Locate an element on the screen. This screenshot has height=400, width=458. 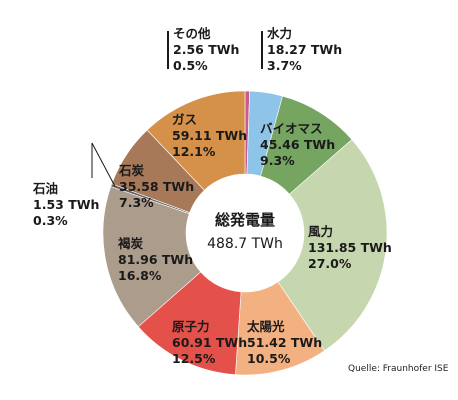
slice-gas is located at coordinates (196, 140).